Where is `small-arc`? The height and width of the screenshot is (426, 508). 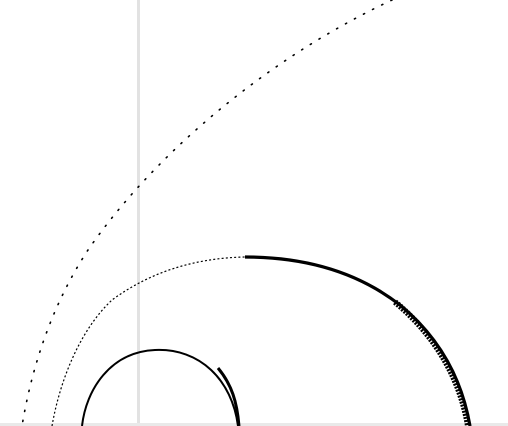 small-arc is located at coordinates (160, 387).